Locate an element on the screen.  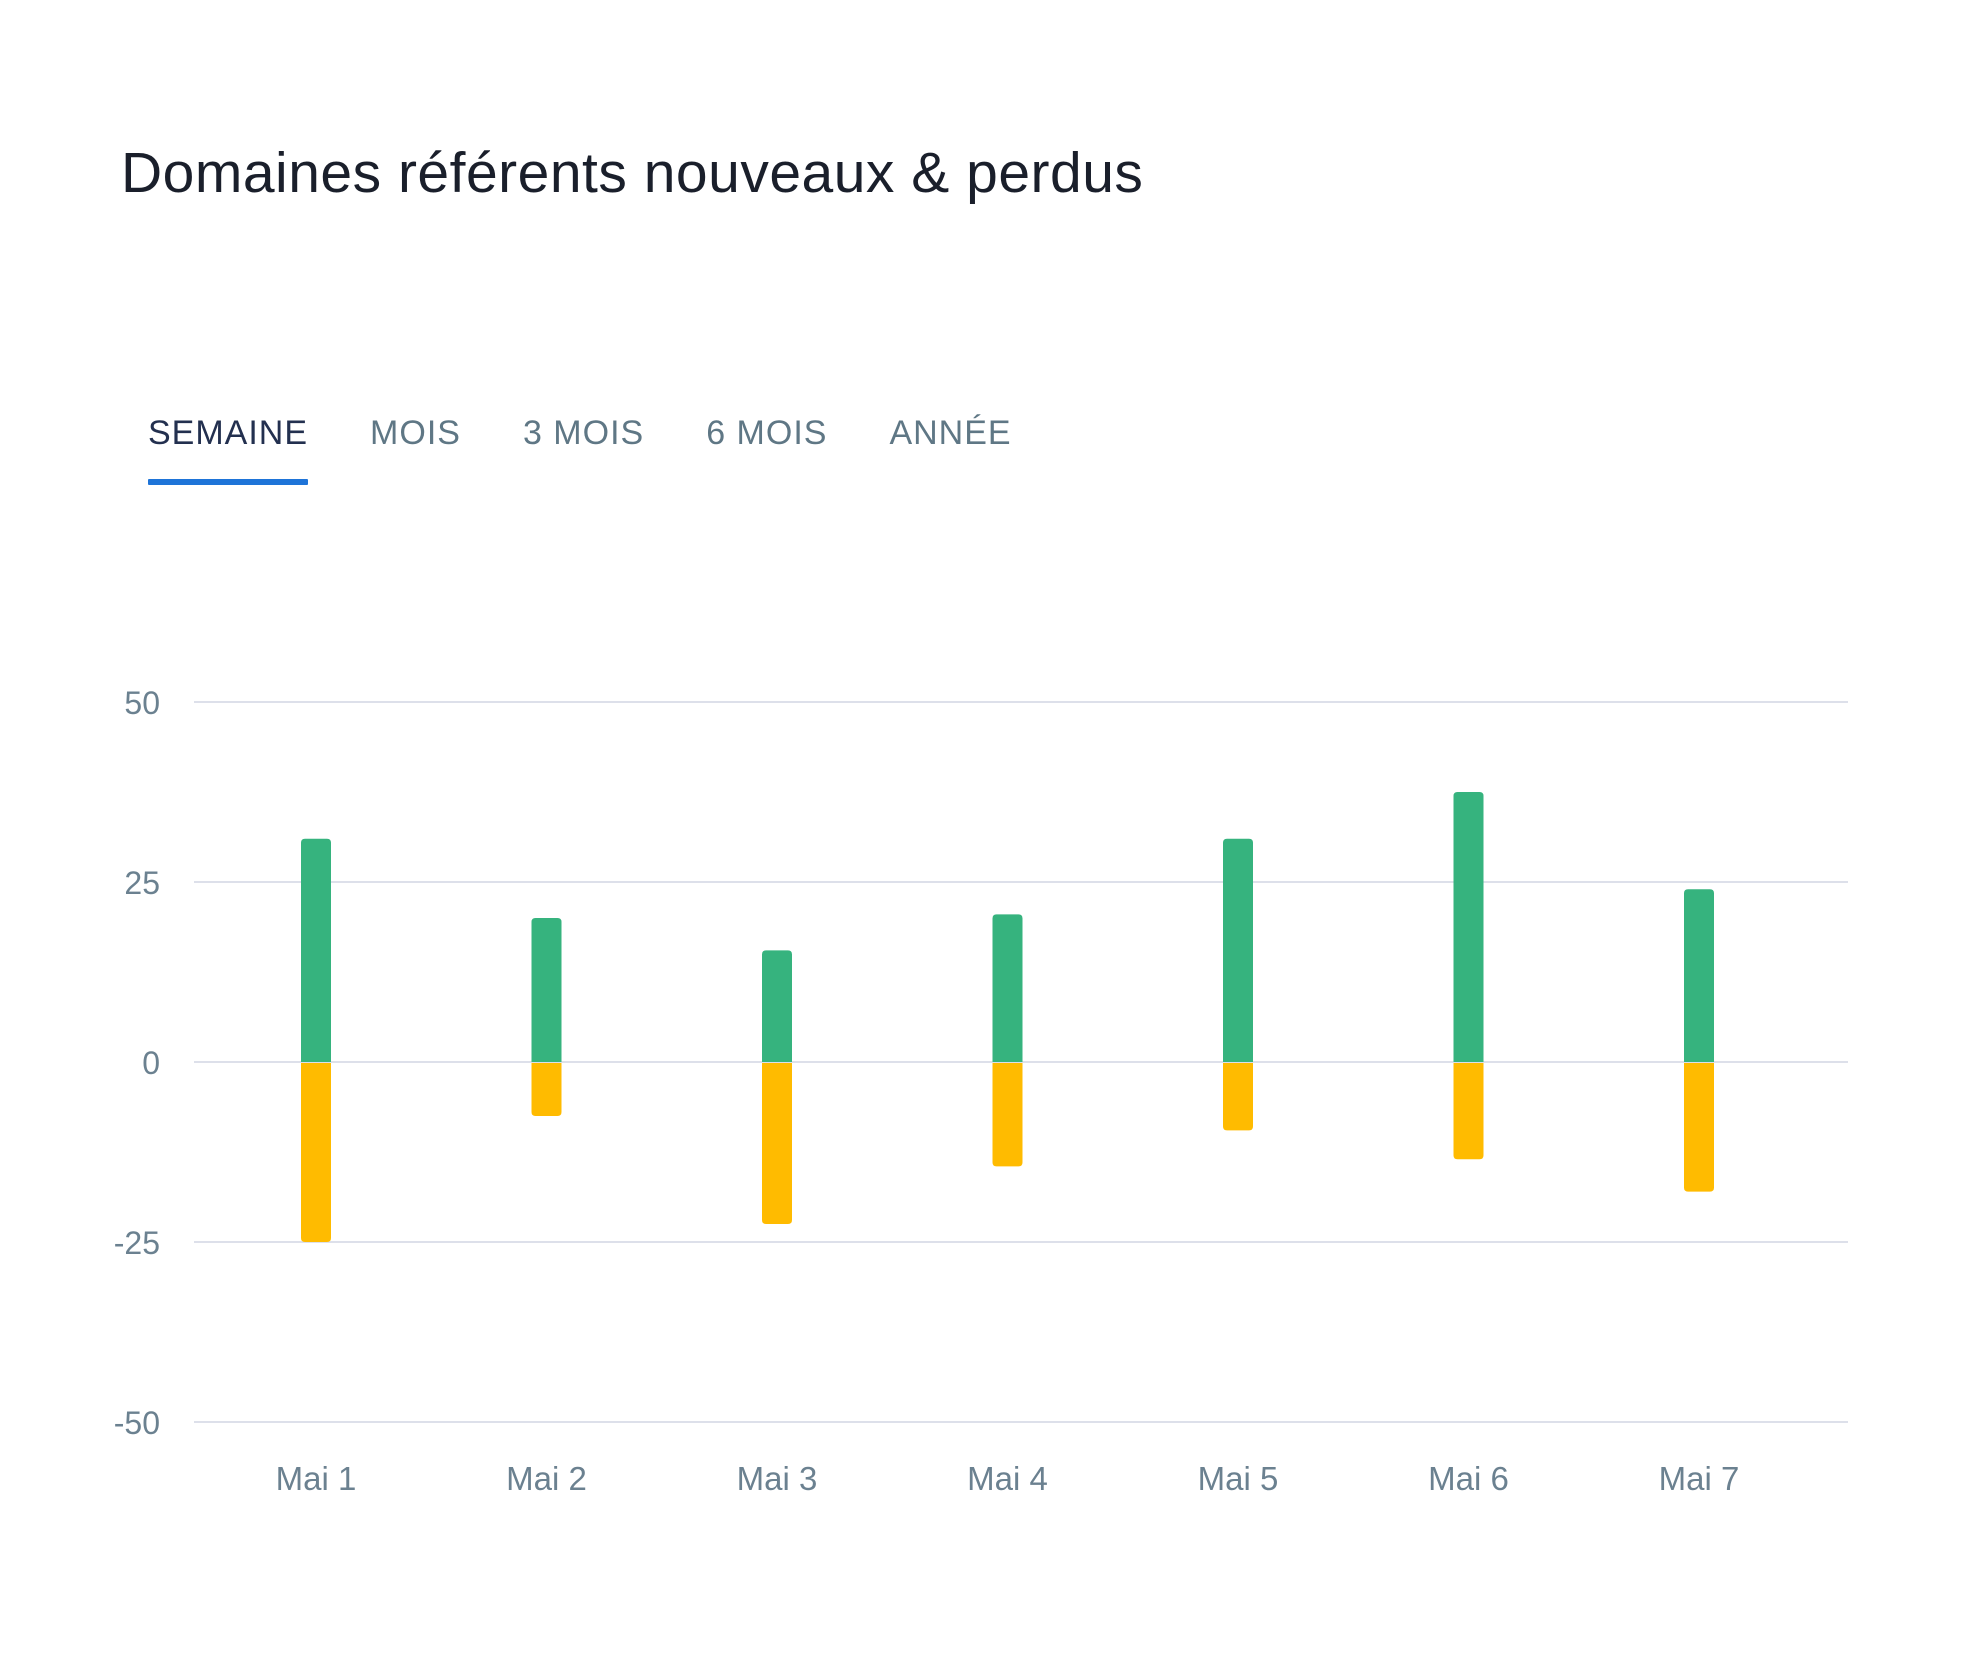
y-tick-label: -25 is located at coordinates (137, 1243).